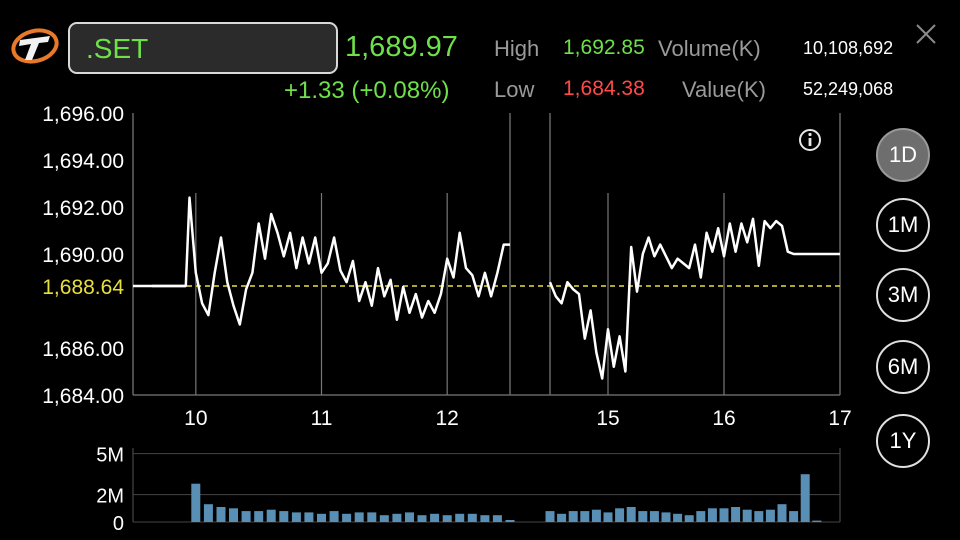 The image size is (960, 540). Describe the element at coordinates (83, 161) in the screenshot. I see `y-tick-label: 1,694.00` at that location.